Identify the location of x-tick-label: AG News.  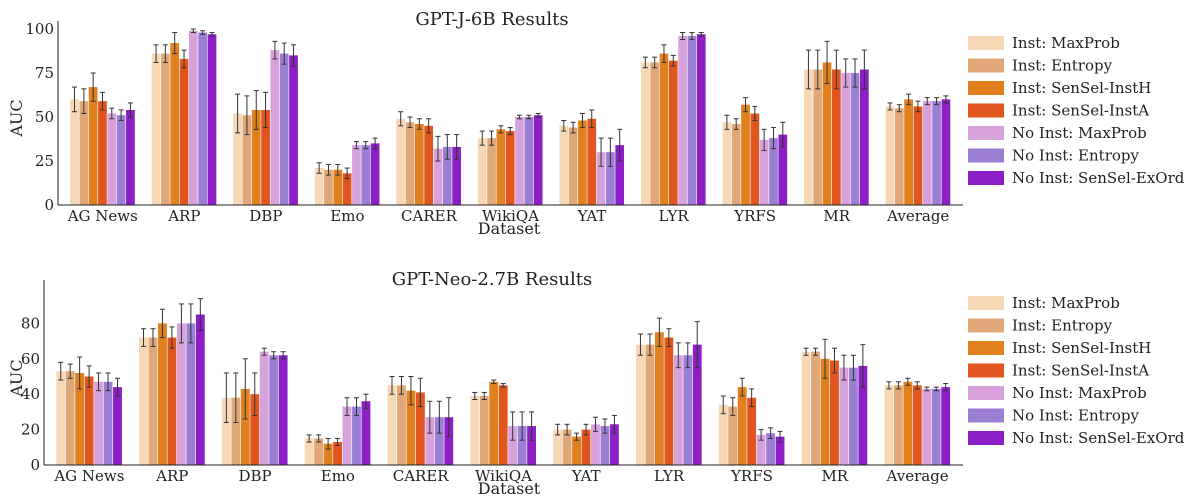
(102, 216).